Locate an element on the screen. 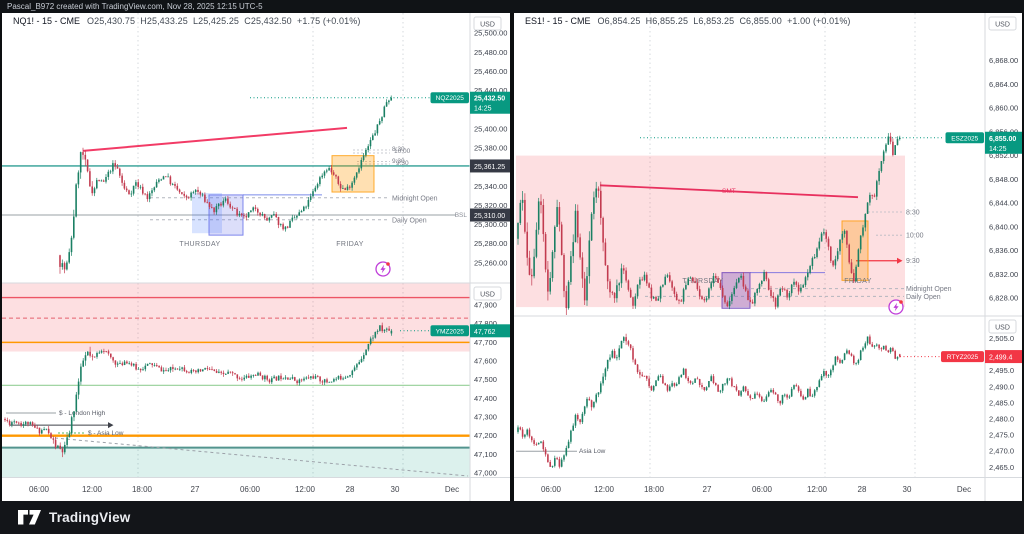 The height and width of the screenshot is (534, 1024). price-tick: 25,400.00 is located at coordinates (490, 128).